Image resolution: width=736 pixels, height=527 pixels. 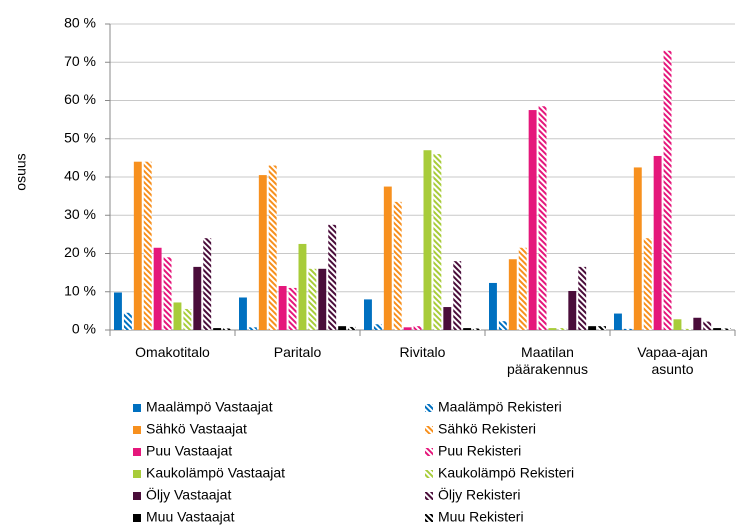 What do you see at coordinates (481, 517) in the screenshot?
I see `legend-label: Muu Rekisteri` at bounding box center [481, 517].